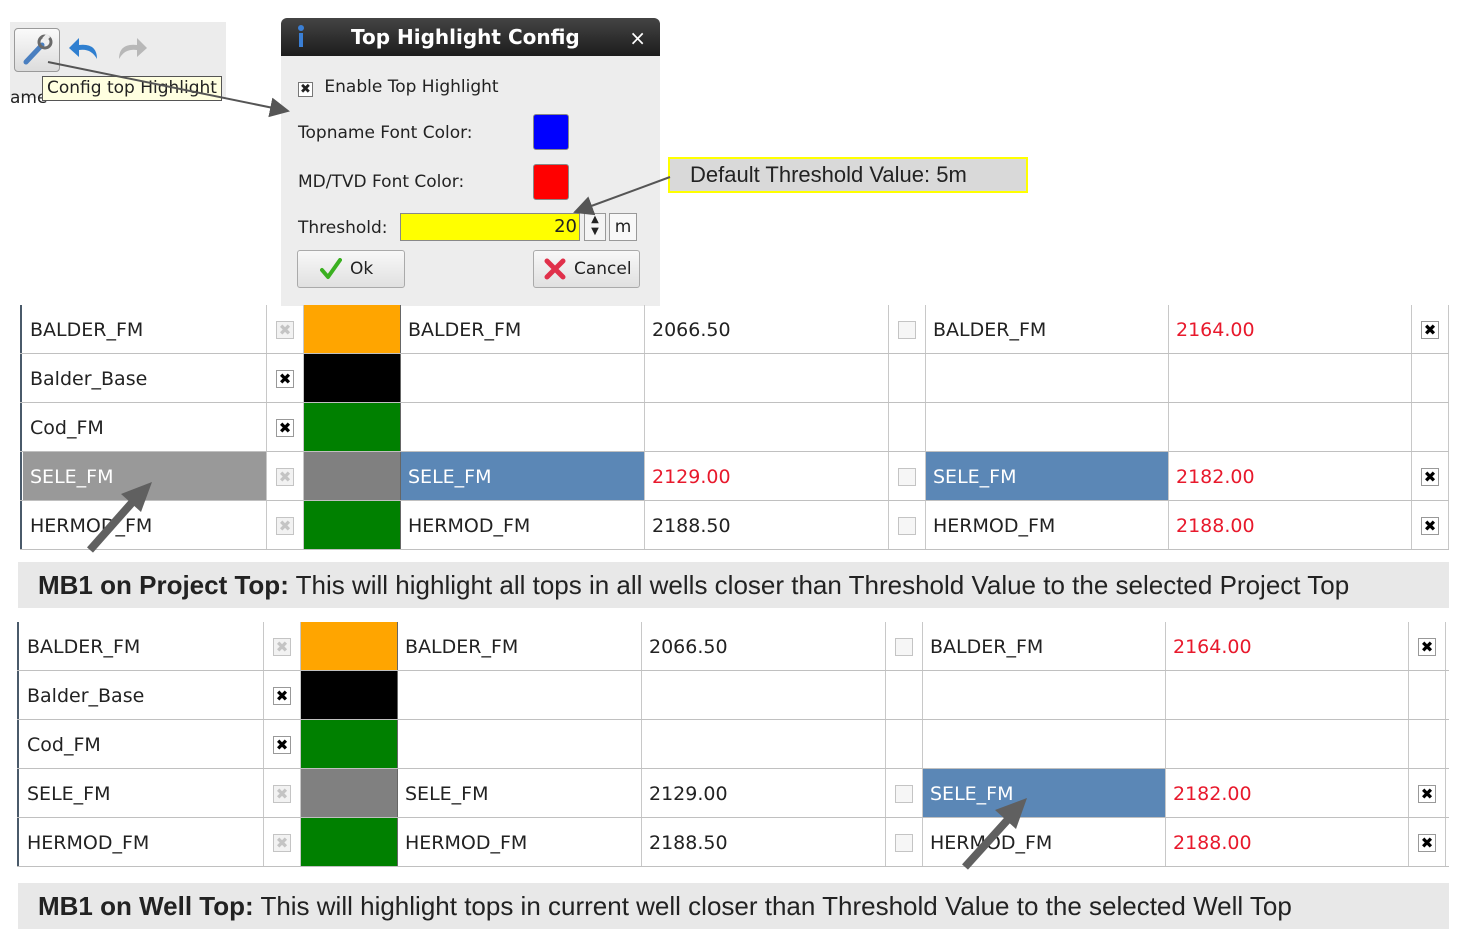  Describe the element at coordinates (1287, 646) in the screenshot. I see `cell-md3: 2164.00` at that location.